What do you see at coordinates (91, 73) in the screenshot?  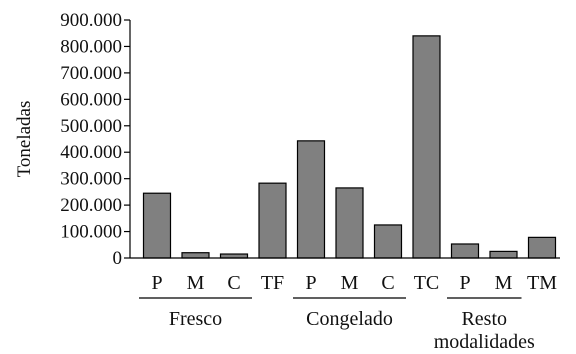 I see `y-tick-label: 700.000` at bounding box center [91, 73].